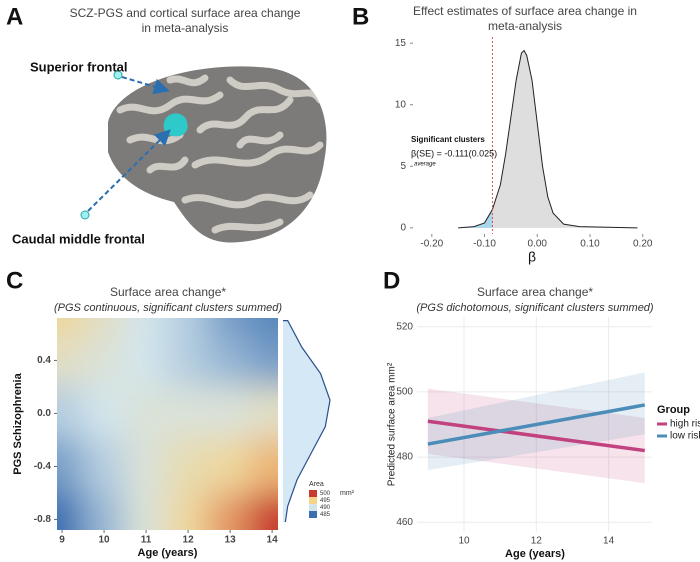 This screenshot has height=562, width=700. What do you see at coordinates (14, 16) in the screenshot?
I see `panel-label: A` at bounding box center [14, 16].